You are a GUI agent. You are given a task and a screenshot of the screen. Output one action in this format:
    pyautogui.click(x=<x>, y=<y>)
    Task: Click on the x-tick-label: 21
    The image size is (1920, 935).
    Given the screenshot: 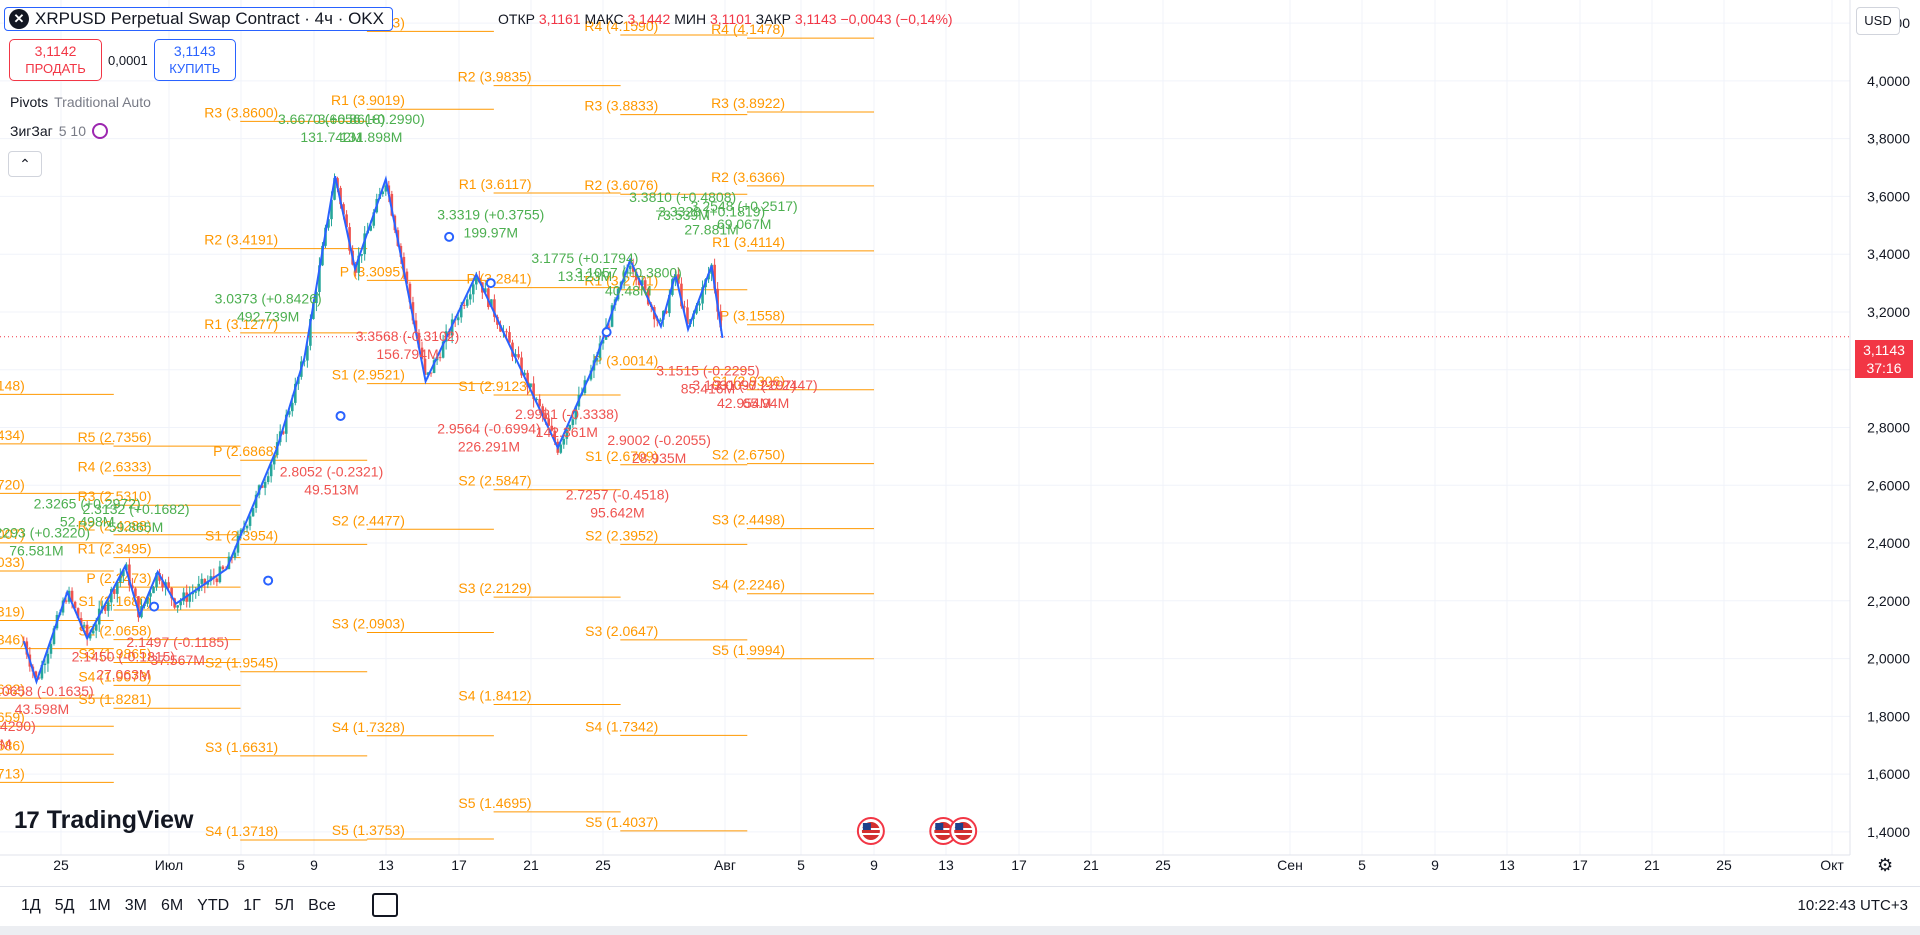 What is the action you would take?
    pyautogui.click(x=531, y=865)
    